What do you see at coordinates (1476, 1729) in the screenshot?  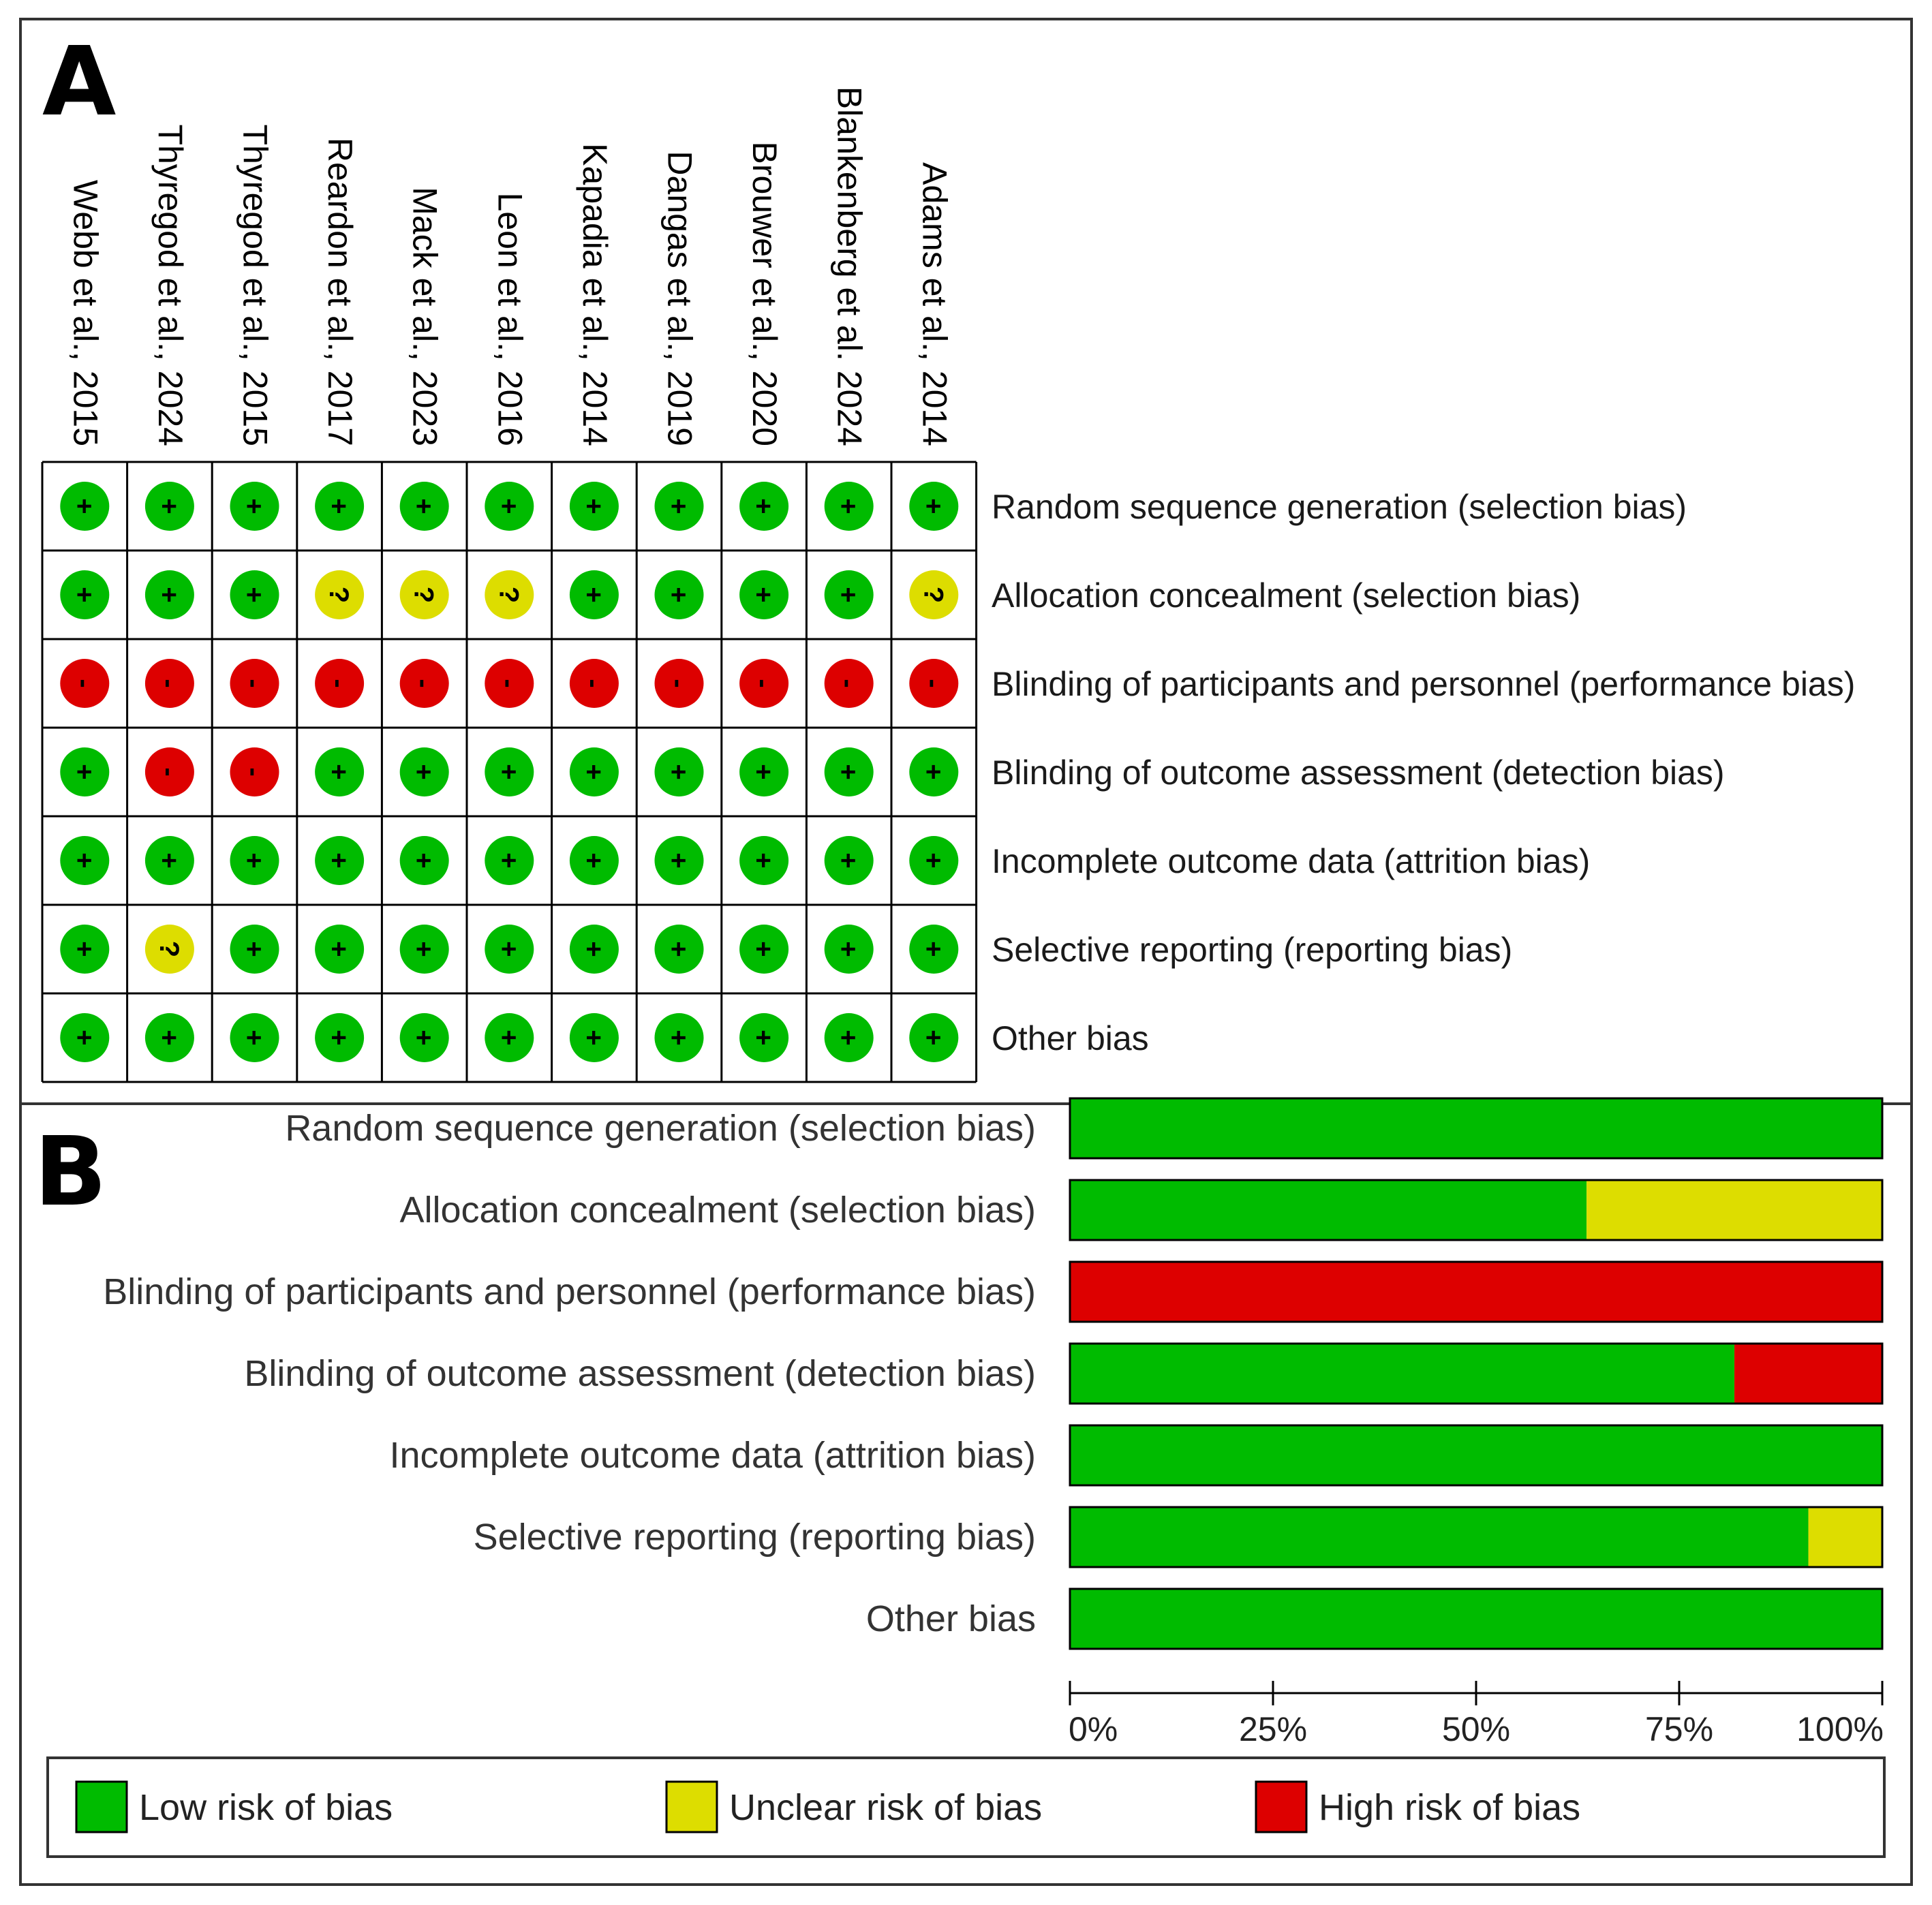 I see `x-tick-label: 50%` at bounding box center [1476, 1729].